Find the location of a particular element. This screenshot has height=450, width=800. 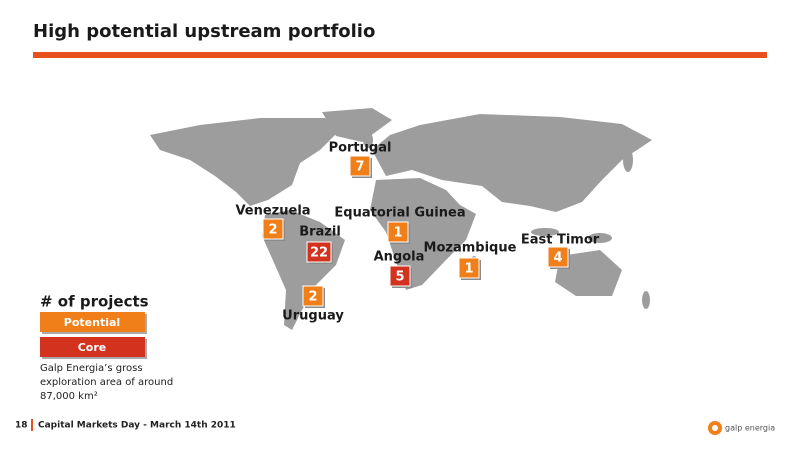

new-guinea is located at coordinates (600, 238).